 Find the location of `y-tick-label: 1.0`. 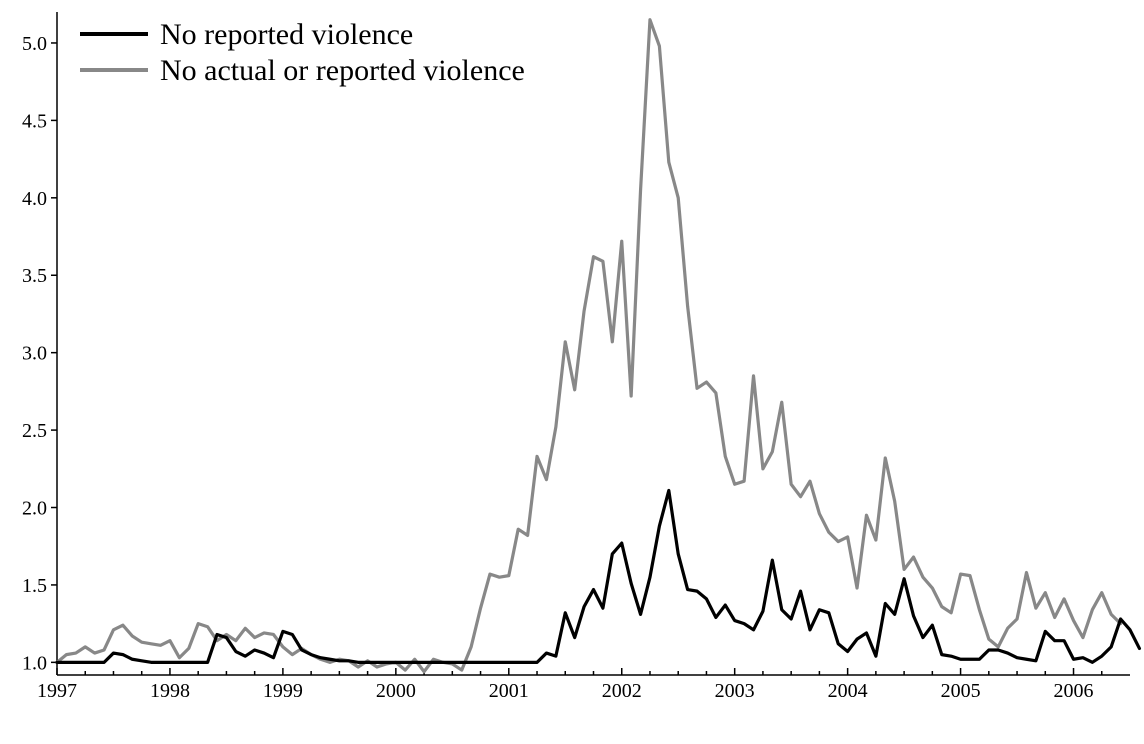

y-tick-label: 1.0 is located at coordinates (34, 663).